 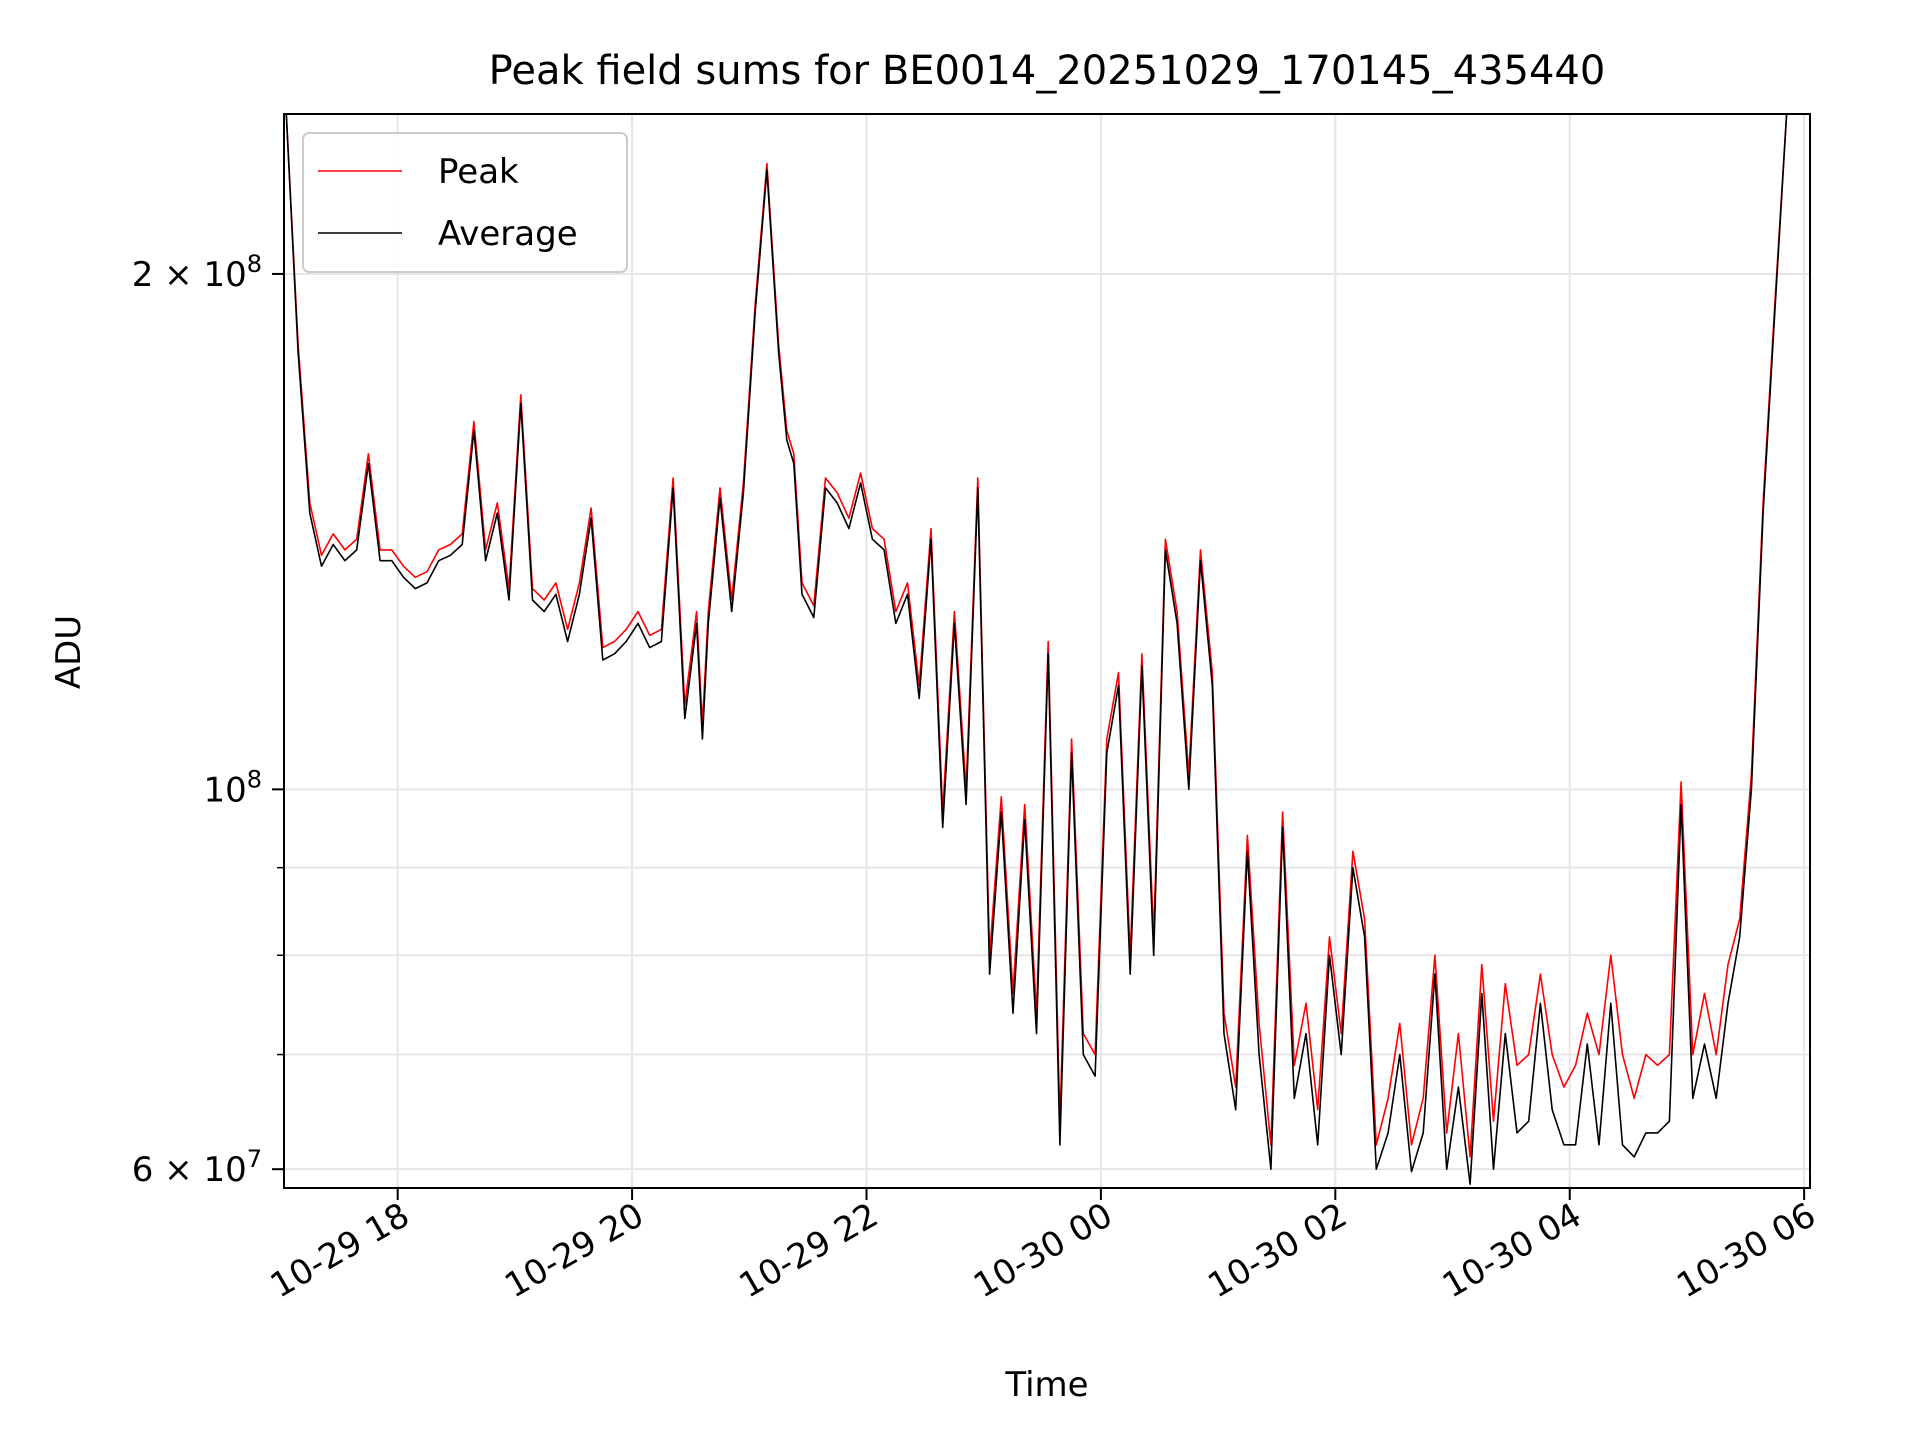 I want to click on y-tick-label: 108, so click(x=232, y=787).